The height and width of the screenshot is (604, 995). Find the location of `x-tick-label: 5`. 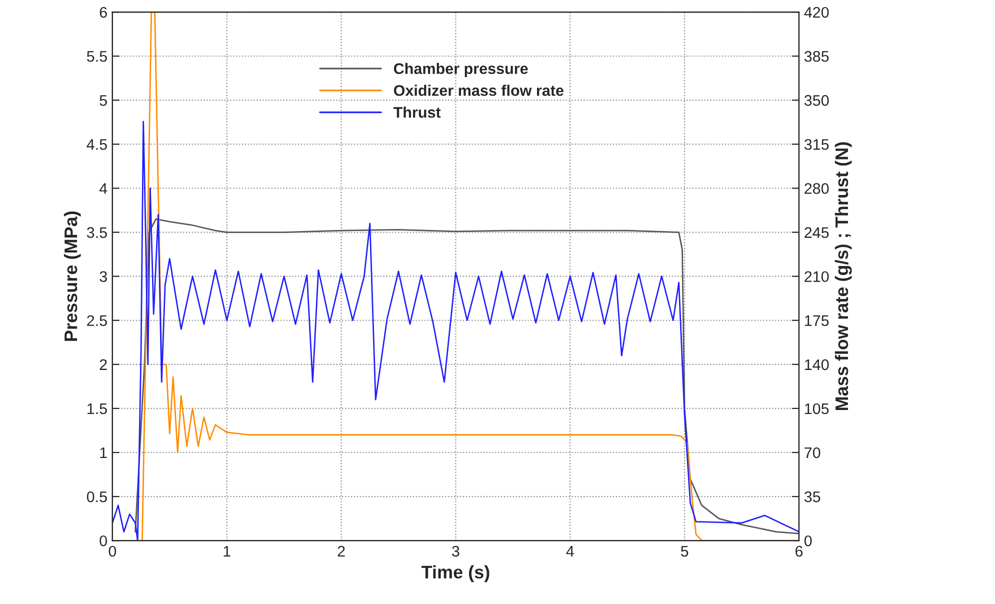

x-tick-label: 5 is located at coordinates (684, 551).